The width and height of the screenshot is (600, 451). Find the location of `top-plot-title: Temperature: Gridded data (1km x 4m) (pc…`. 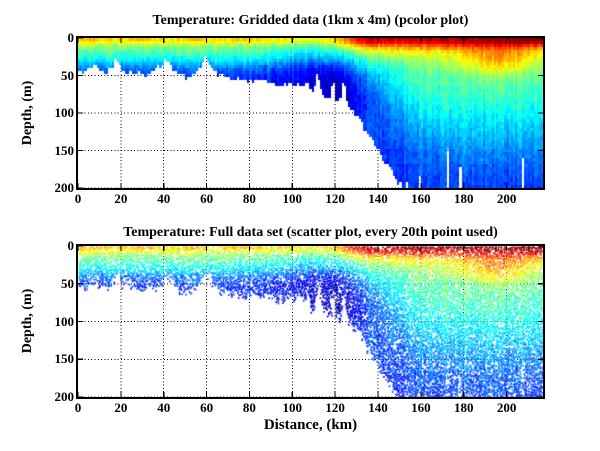

top-plot-title: Temperature: Gridded data (1km x 4m) (pc… is located at coordinates (310, 20).